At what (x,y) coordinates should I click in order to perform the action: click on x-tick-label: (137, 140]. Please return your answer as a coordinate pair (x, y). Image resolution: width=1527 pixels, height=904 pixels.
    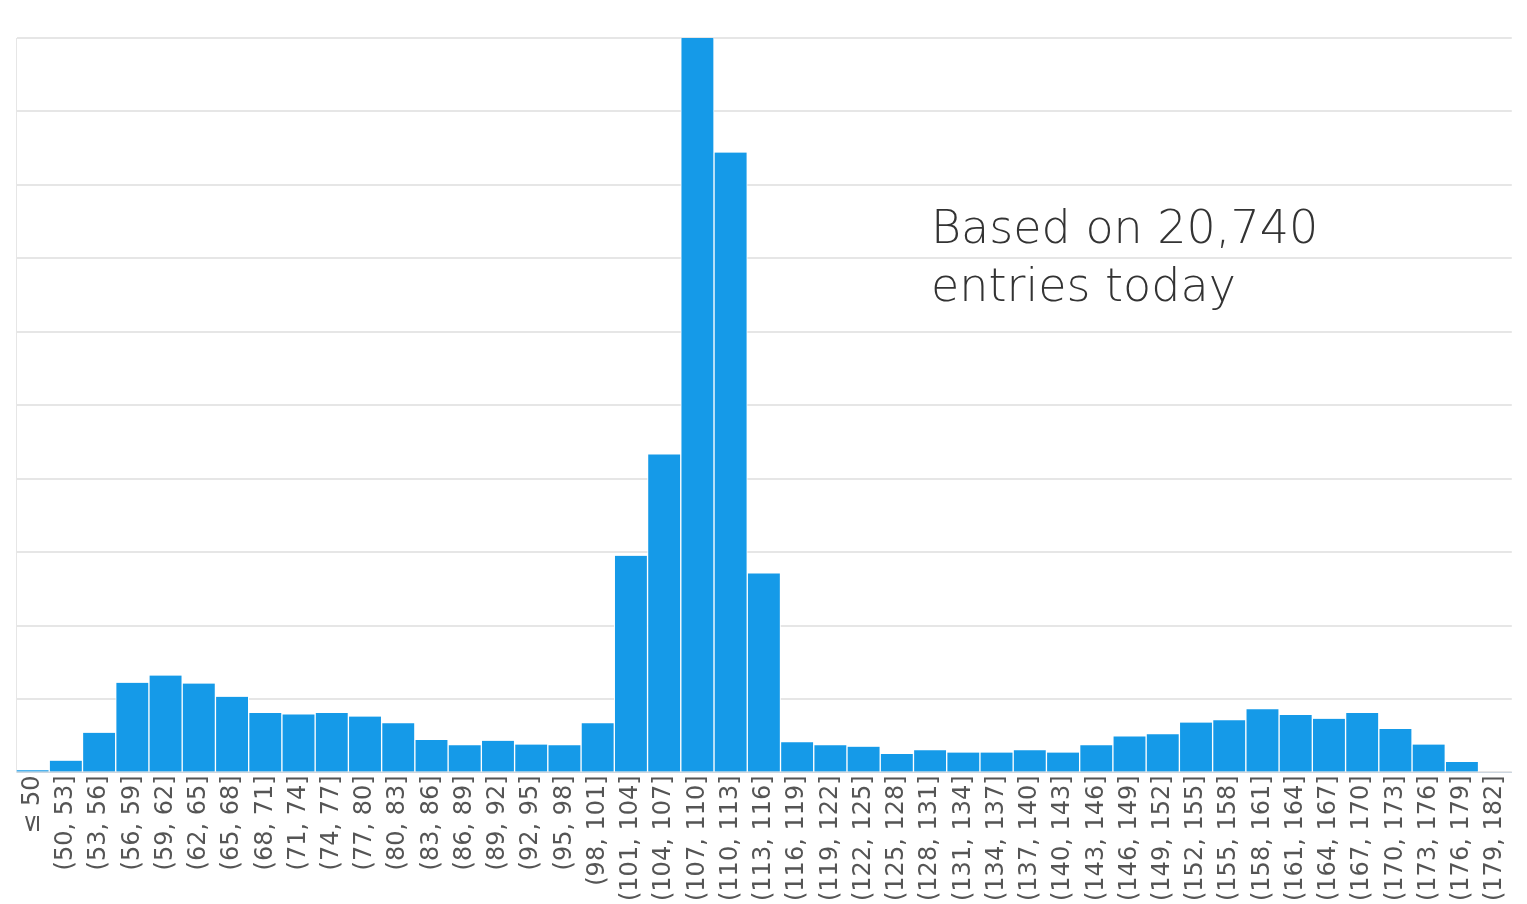
    Looking at the image, I should click on (1028, 838).